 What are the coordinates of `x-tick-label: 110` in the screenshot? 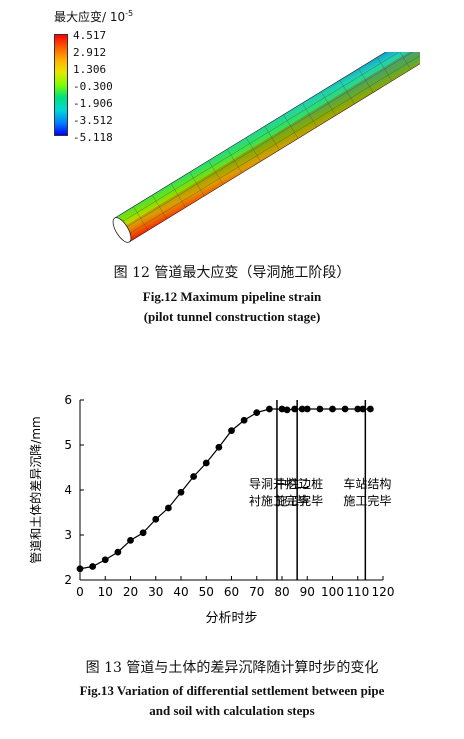 It's located at (357, 592).